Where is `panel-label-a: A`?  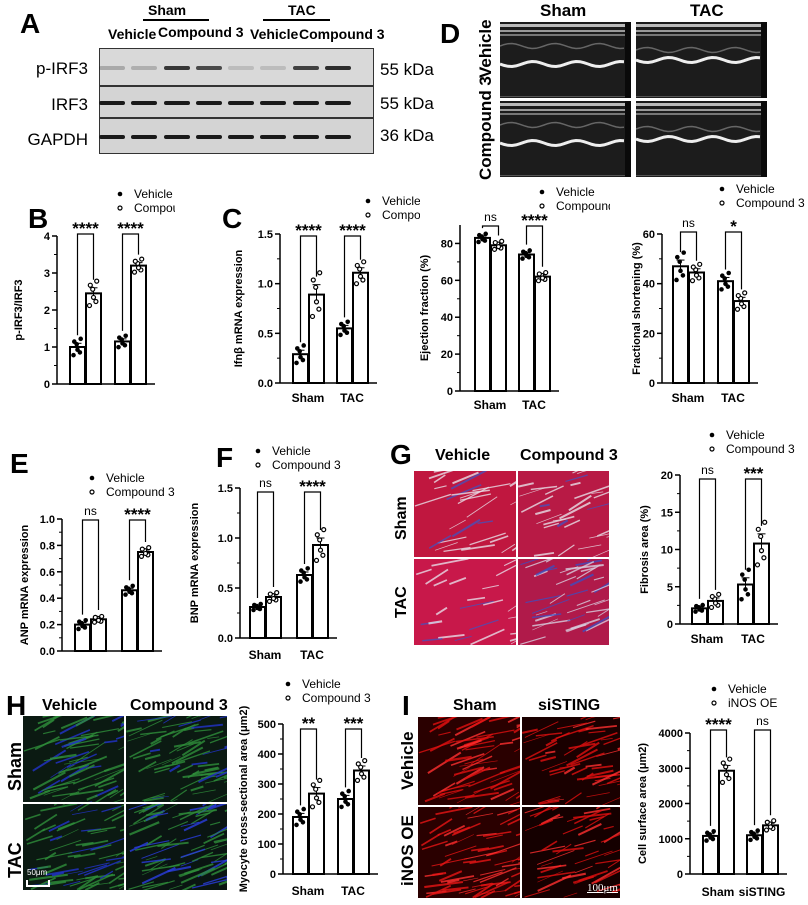 panel-label-a: A is located at coordinates (30, 23).